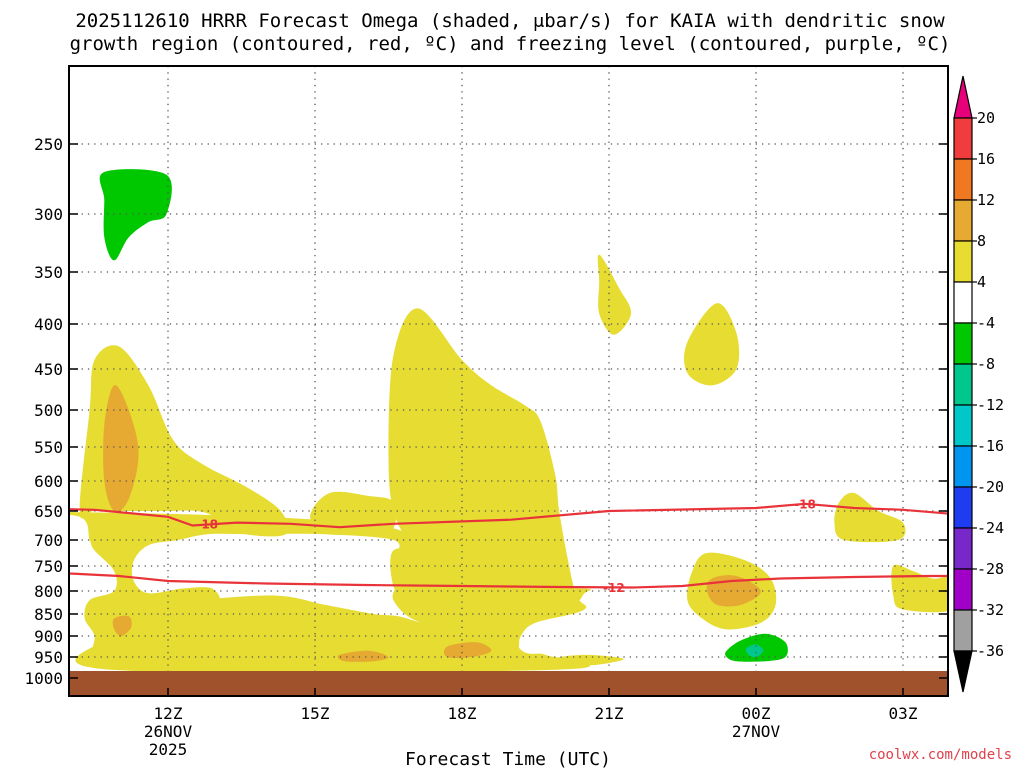  I want to click on y-tick-label-300: 300, so click(48, 214).